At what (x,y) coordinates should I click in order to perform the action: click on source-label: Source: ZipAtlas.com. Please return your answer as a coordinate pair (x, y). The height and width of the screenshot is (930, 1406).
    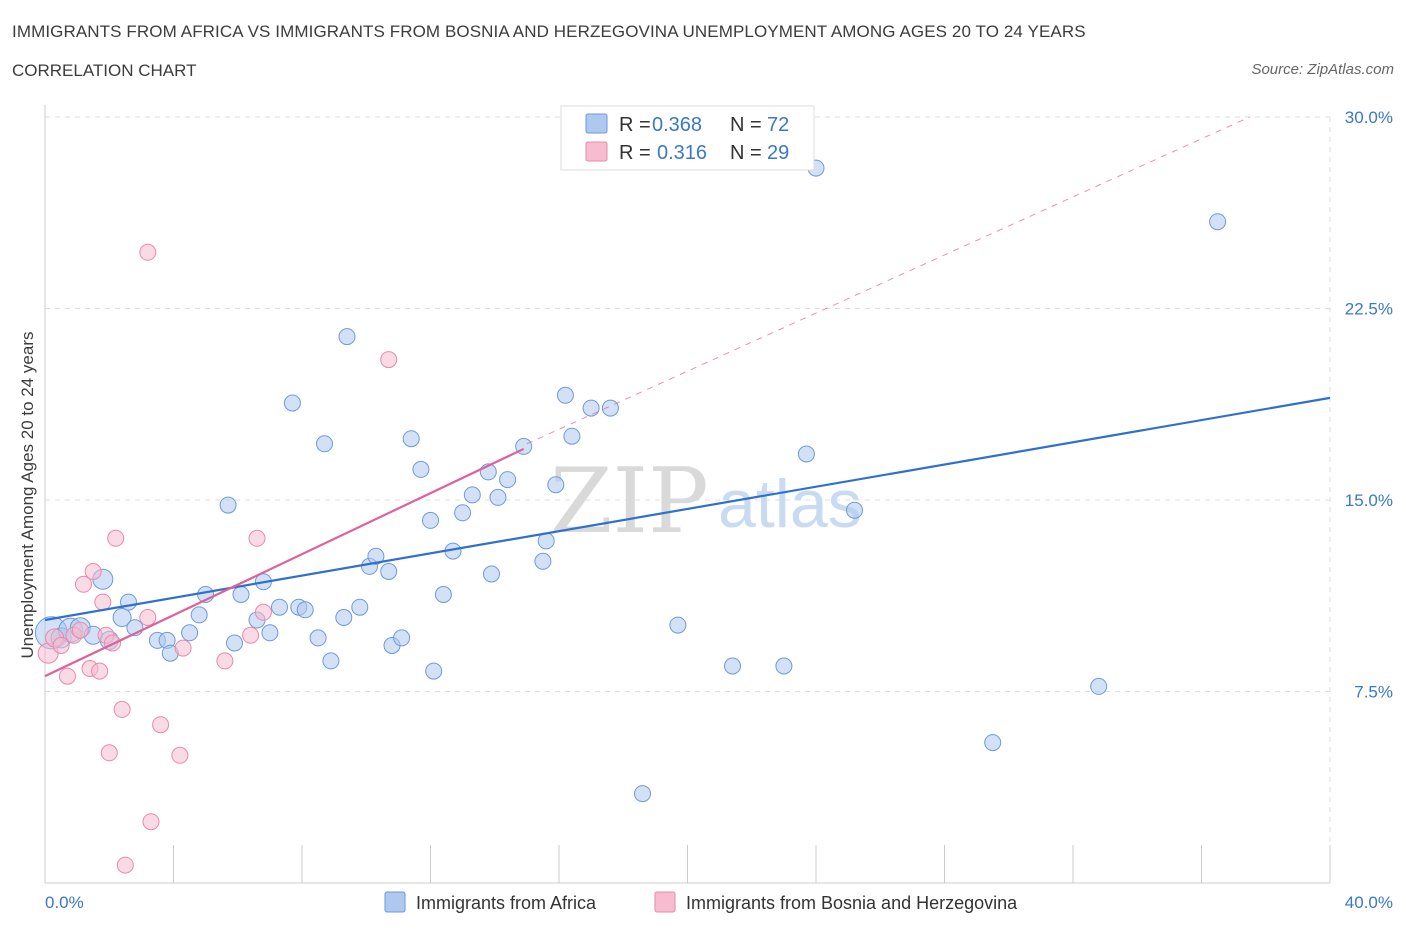
    Looking at the image, I should click on (1322, 69).